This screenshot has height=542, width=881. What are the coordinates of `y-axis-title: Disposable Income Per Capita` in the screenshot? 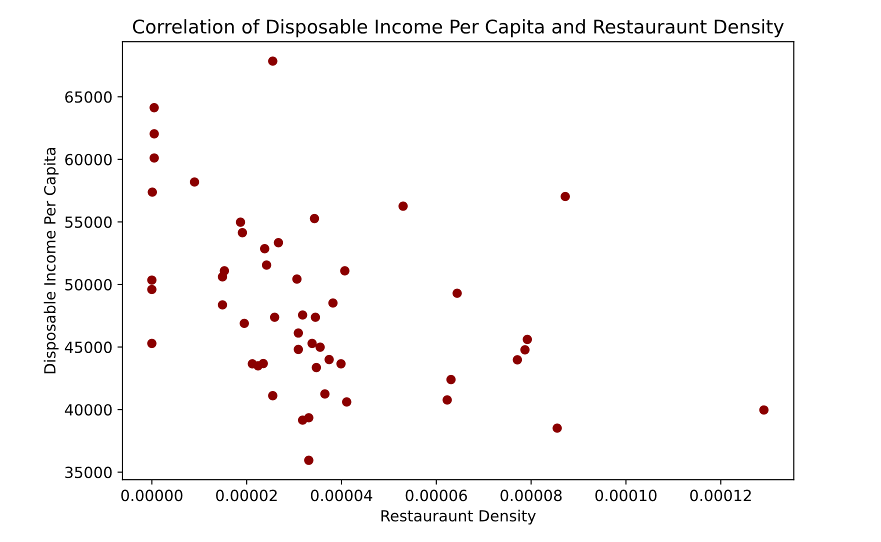 It's located at (51, 261).